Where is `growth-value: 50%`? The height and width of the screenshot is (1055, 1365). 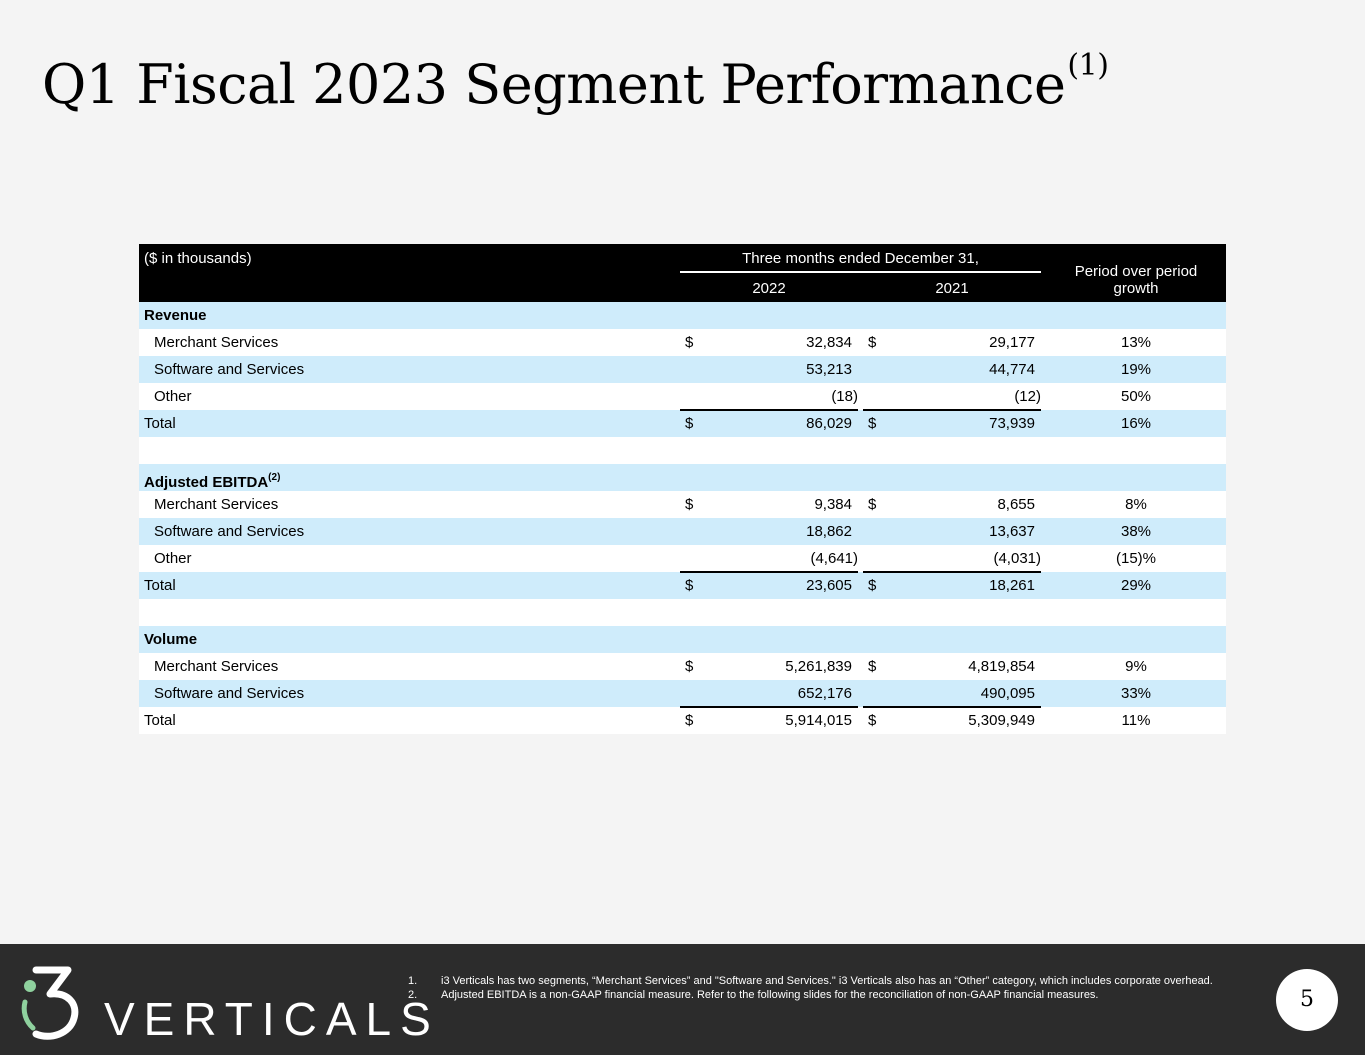
growth-value: 50% is located at coordinates (1136, 396).